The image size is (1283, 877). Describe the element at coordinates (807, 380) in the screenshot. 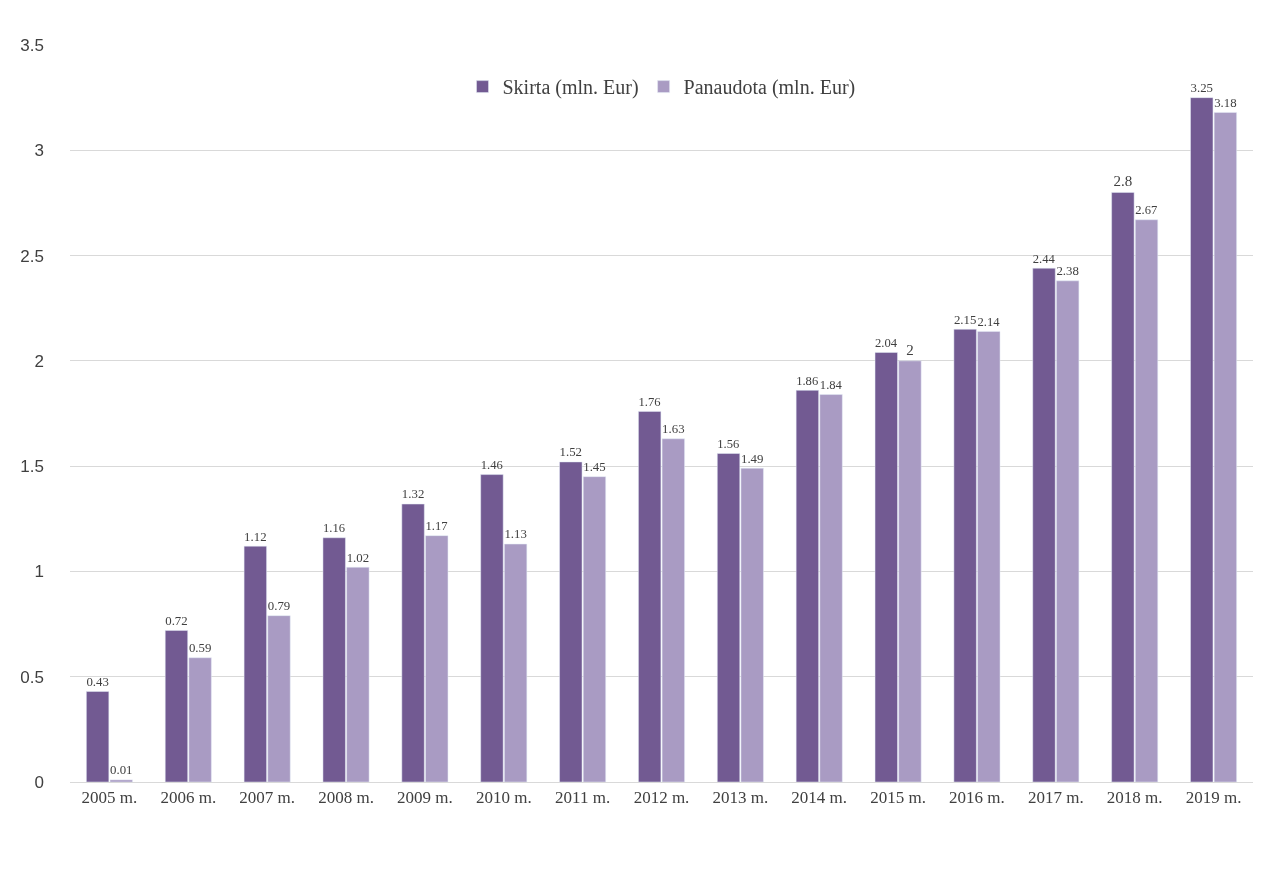

I see `data-label: 1.86` at that location.